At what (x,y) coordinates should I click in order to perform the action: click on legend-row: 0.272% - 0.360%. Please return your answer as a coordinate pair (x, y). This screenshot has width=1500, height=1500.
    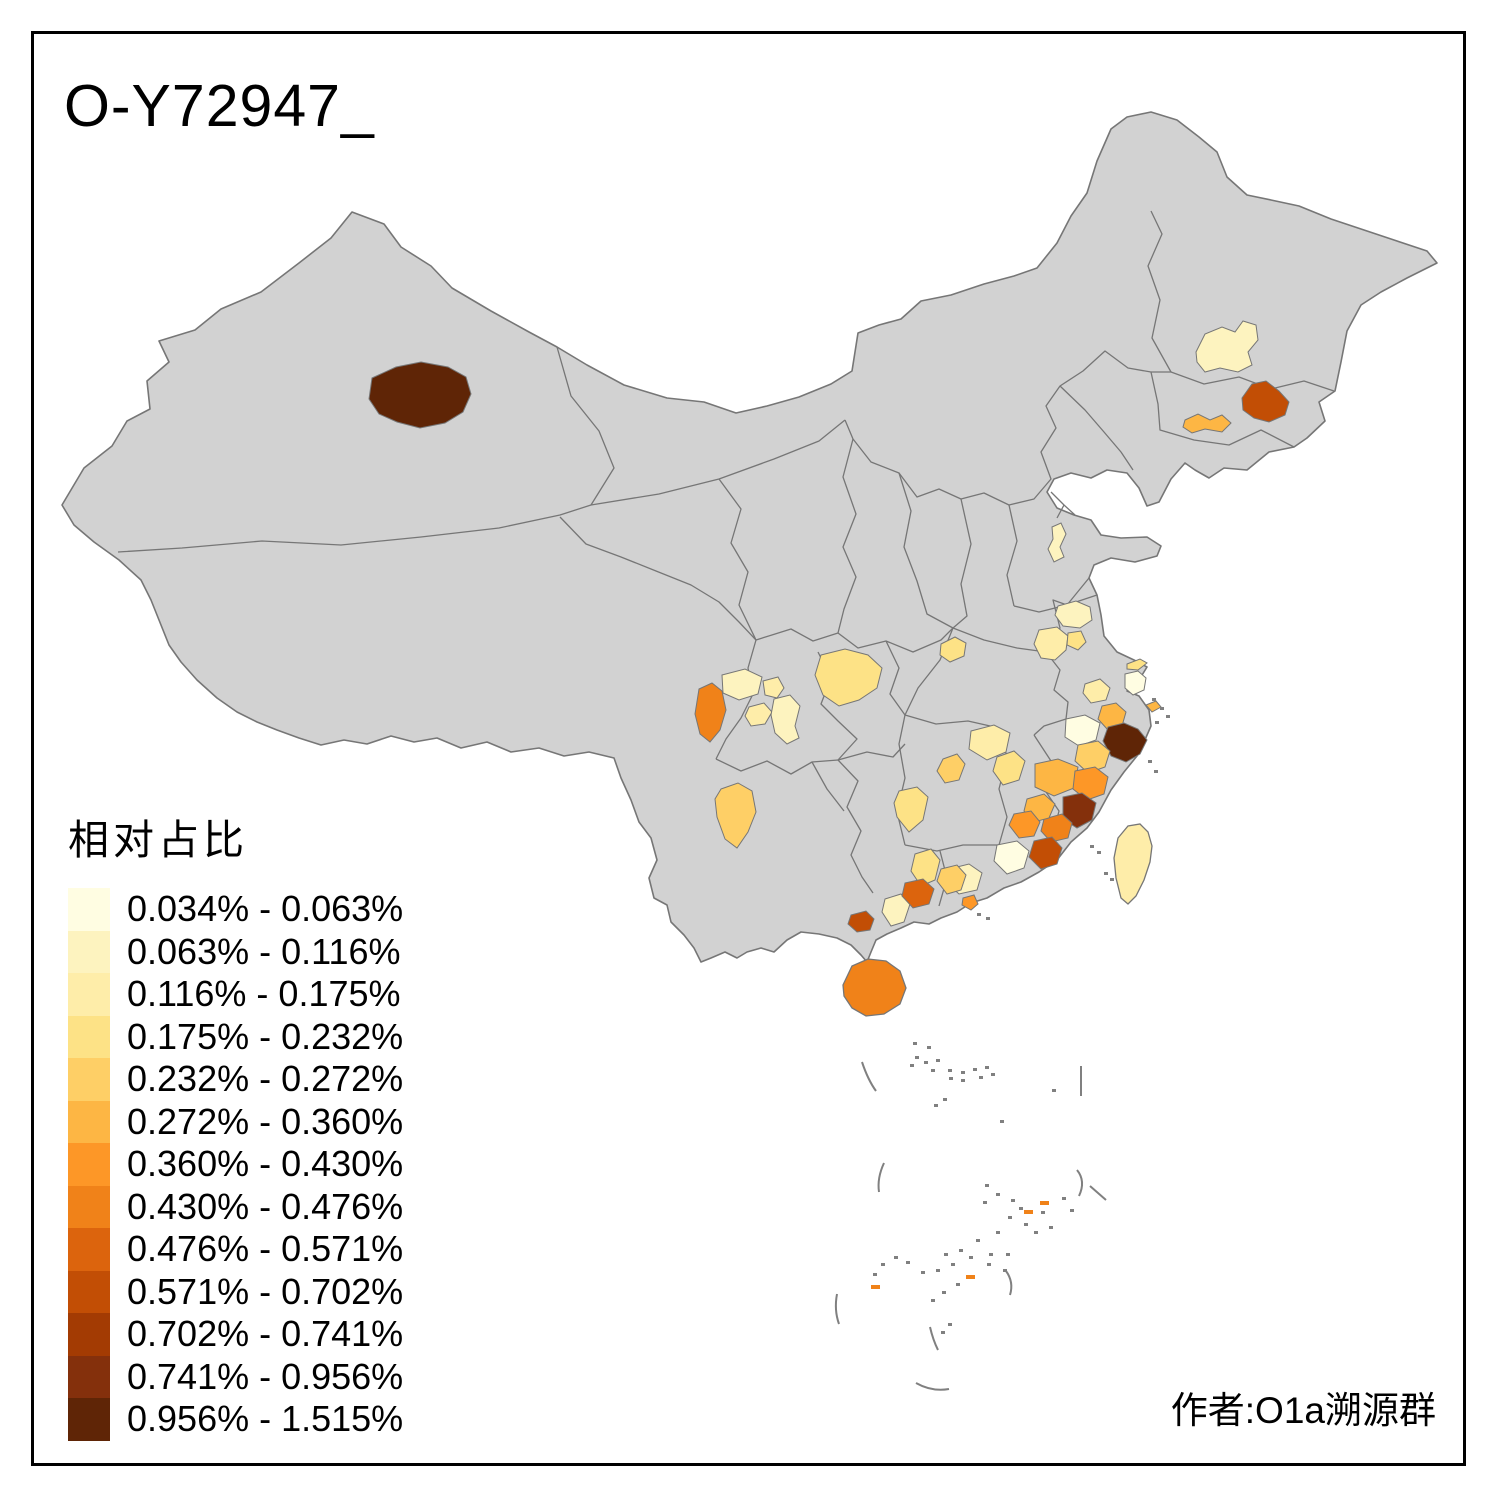
    Looking at the image, I should click on (236, 1121).